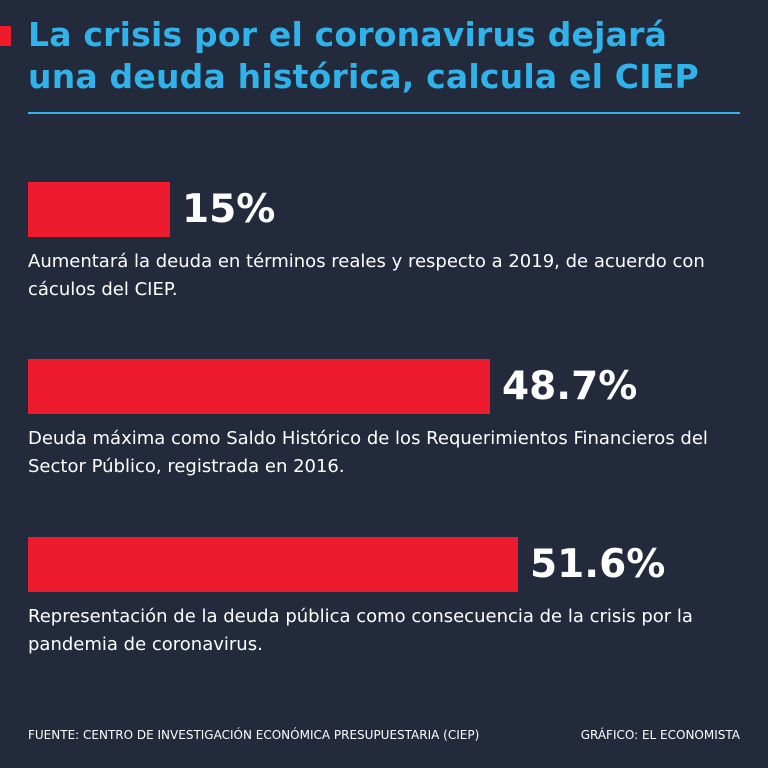 The image size is (768, 768). I want to click on graphic-credit: GRÁFICO: EL ECONOMISTA, so click(660, 735).